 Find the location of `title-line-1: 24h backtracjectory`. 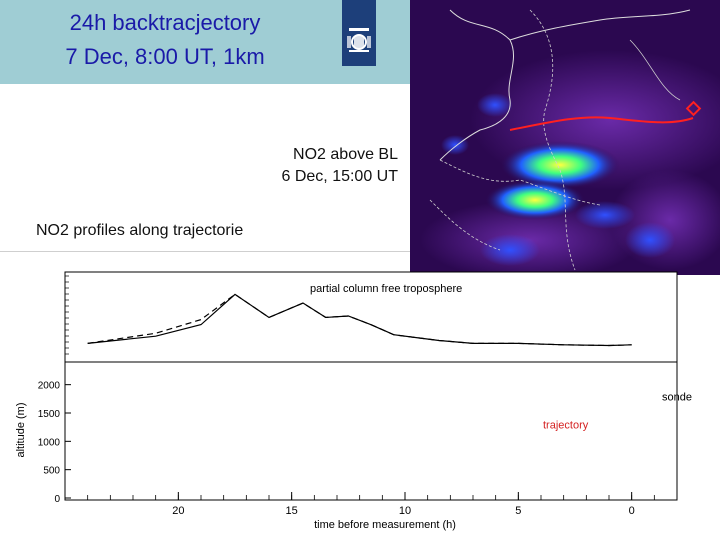

title-line-1: 24h backtracjectory is located at coordinates (165, 22).